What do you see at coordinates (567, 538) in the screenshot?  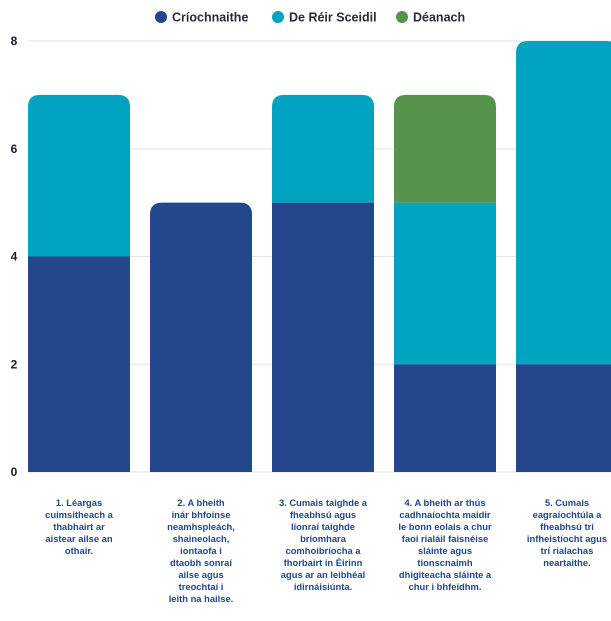 I see `x-category-label: infheistíocht agus` at bounding box center [567, 538].